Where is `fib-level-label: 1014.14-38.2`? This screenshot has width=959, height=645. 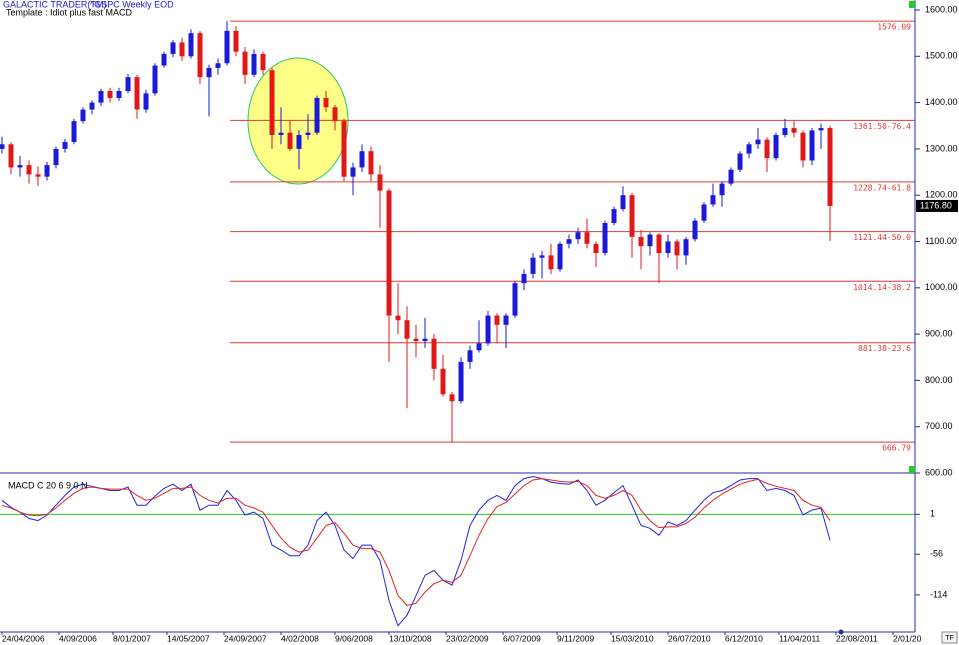
fib-level-label: 1014.14-38.2 is located at coordinates (882, 287).